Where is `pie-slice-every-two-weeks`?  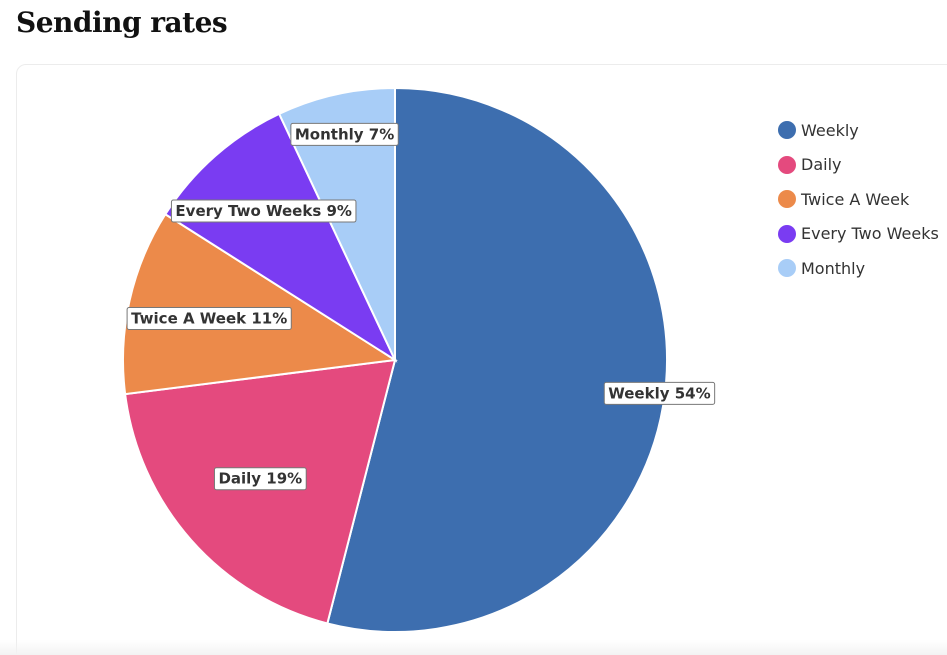 pie-slice-every-two-weeks is located at coordinates (280, 237).